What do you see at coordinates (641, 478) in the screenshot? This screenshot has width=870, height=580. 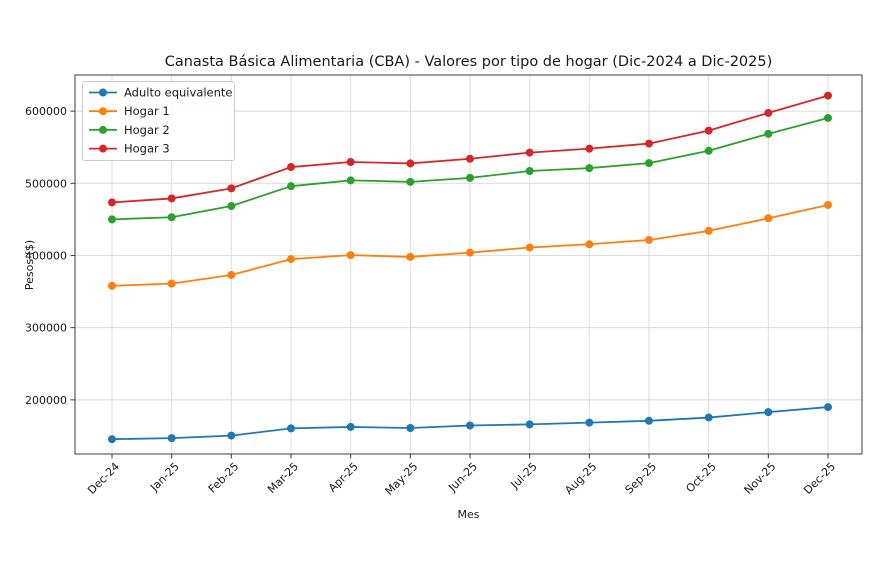 I see `x-tick-label: Sep-25` at bounding box center [641, 478].